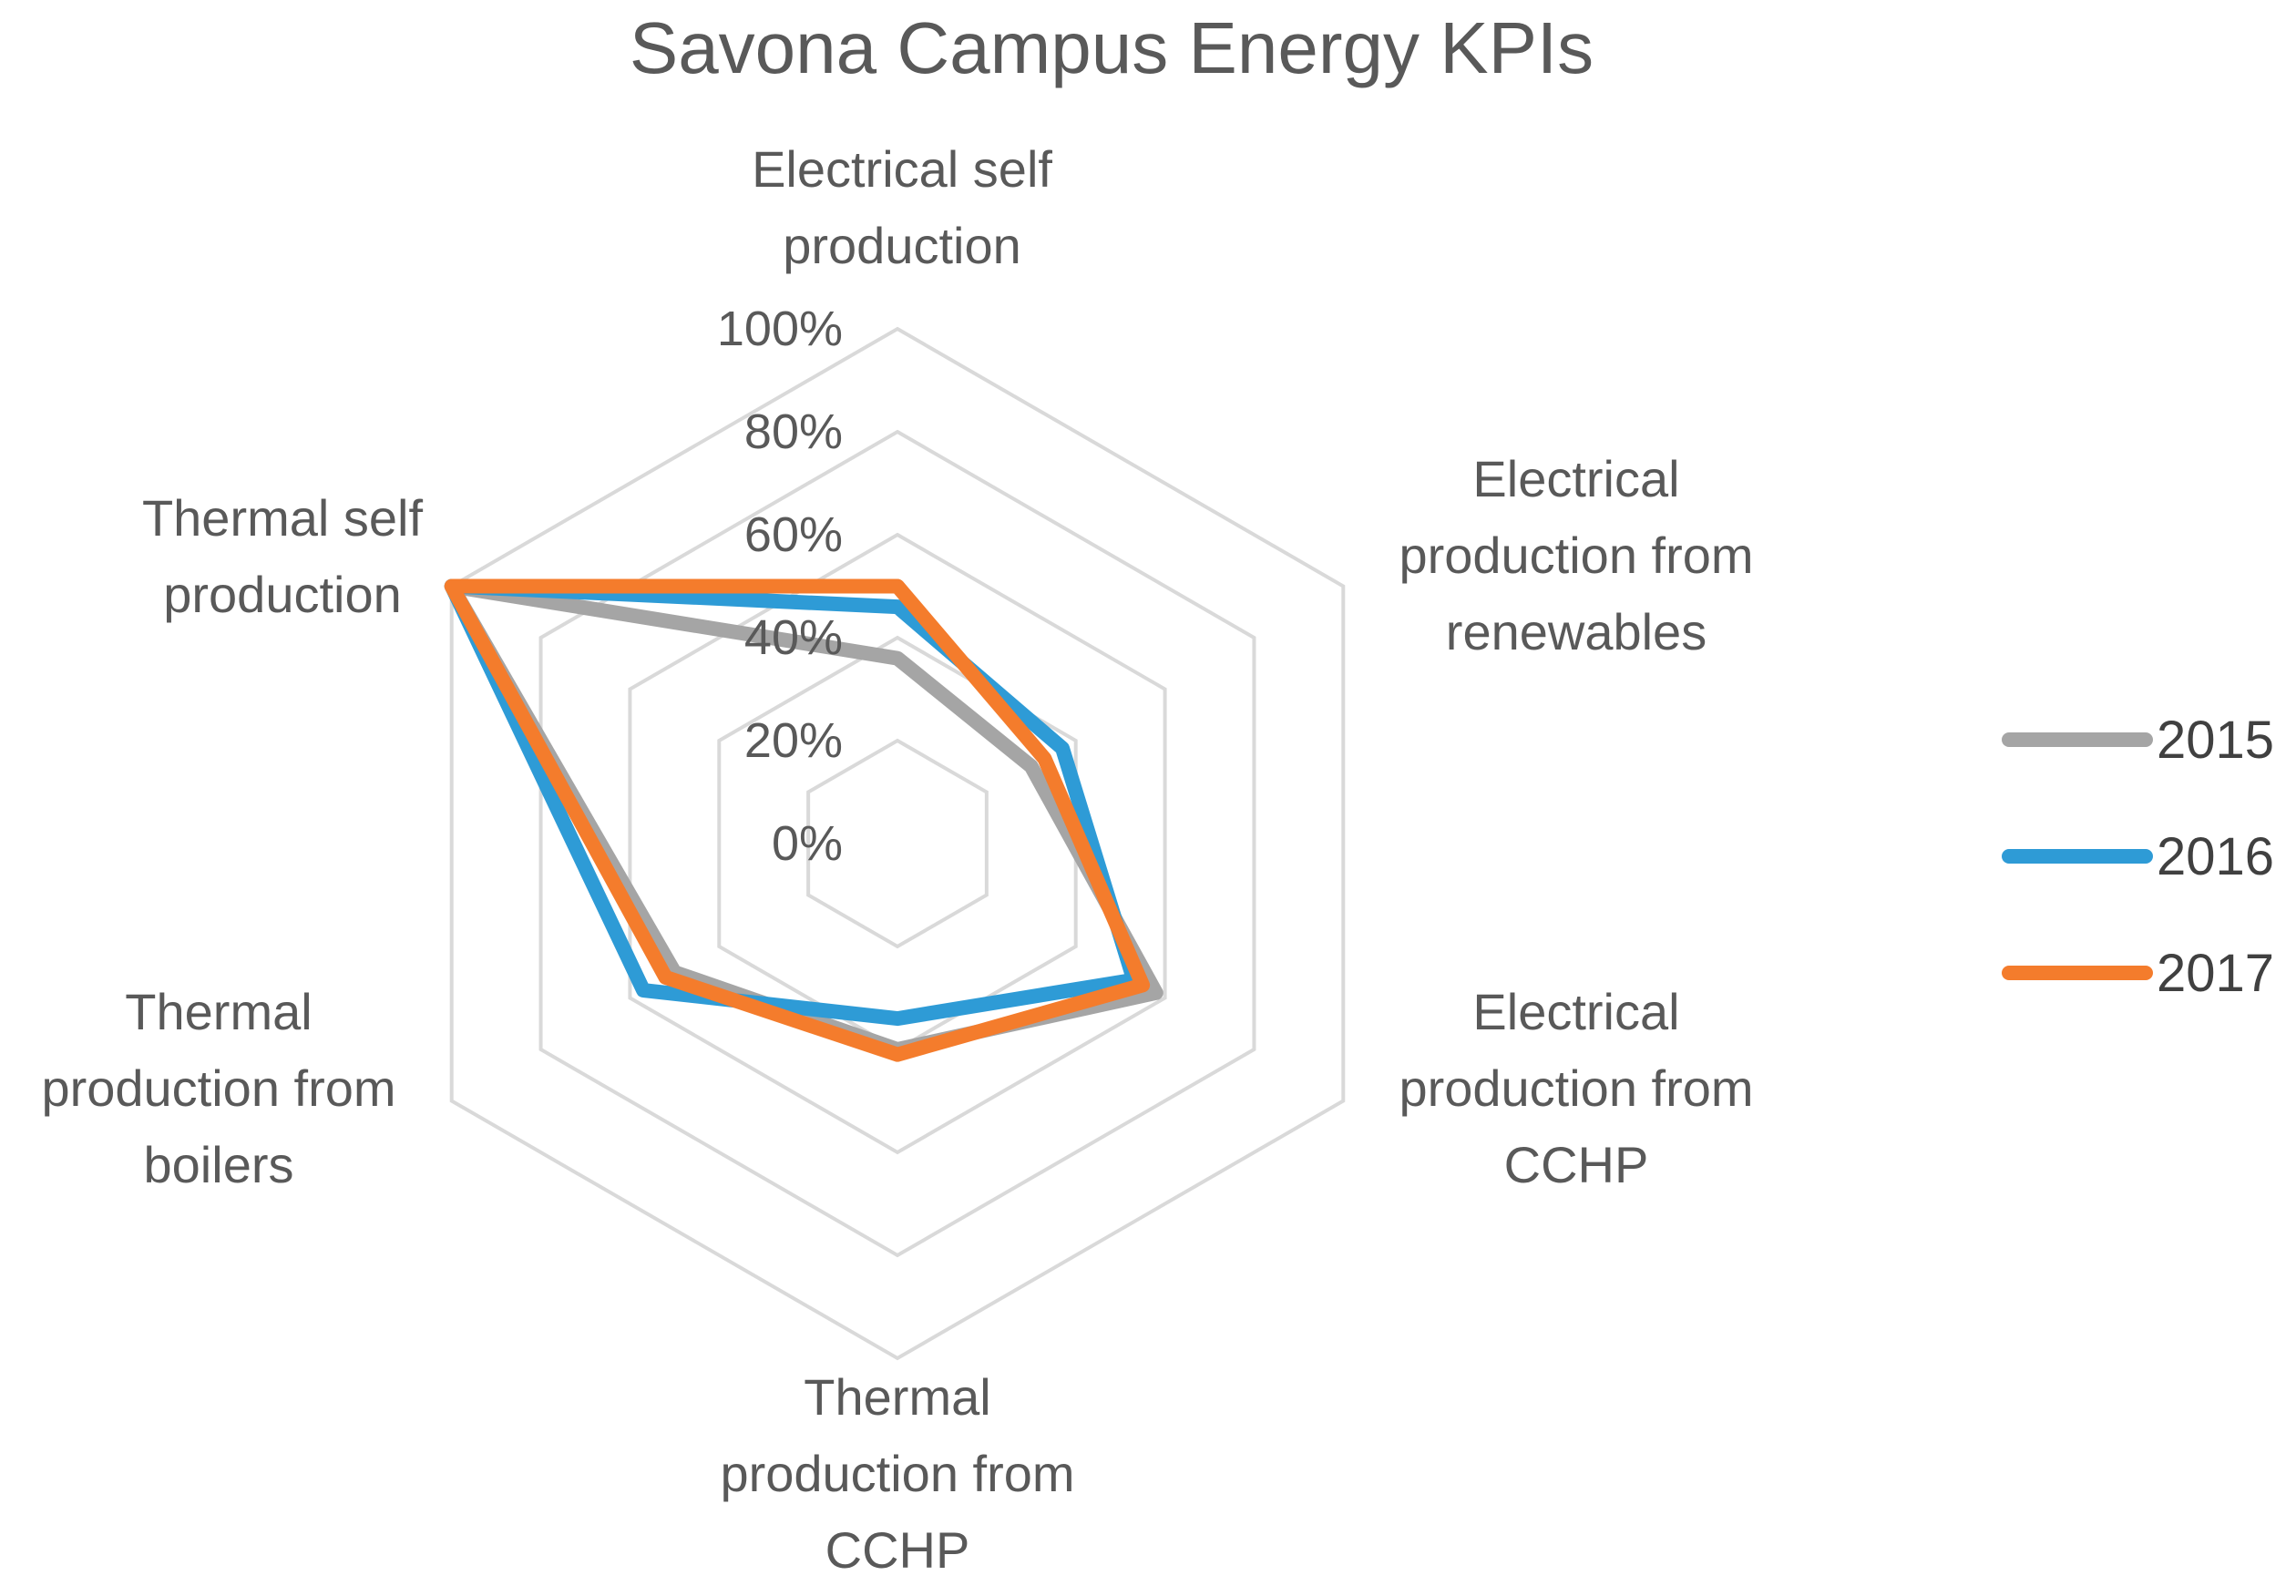  Describe the element at coordinates (902, 245) in the screenshot. I see `category-label-0-line-1: production` at that location.